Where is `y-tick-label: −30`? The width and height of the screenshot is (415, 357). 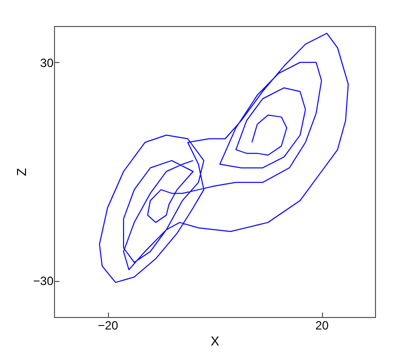
y-tick-label: −30 is located at coordinates (43, 281).